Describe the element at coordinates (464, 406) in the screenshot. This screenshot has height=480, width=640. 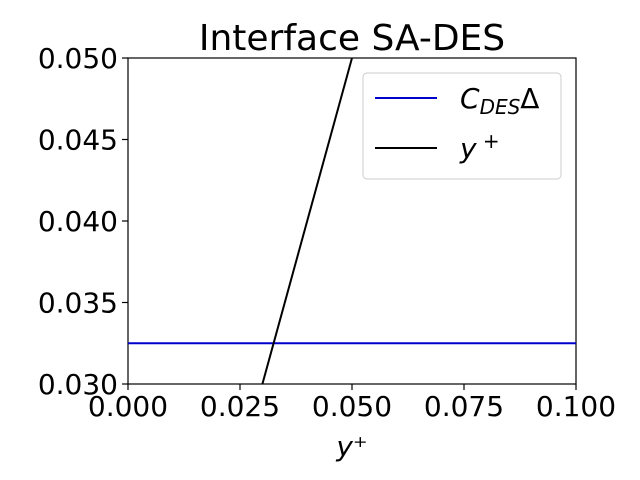
I see `x-tick-label: 0.075` at that location.